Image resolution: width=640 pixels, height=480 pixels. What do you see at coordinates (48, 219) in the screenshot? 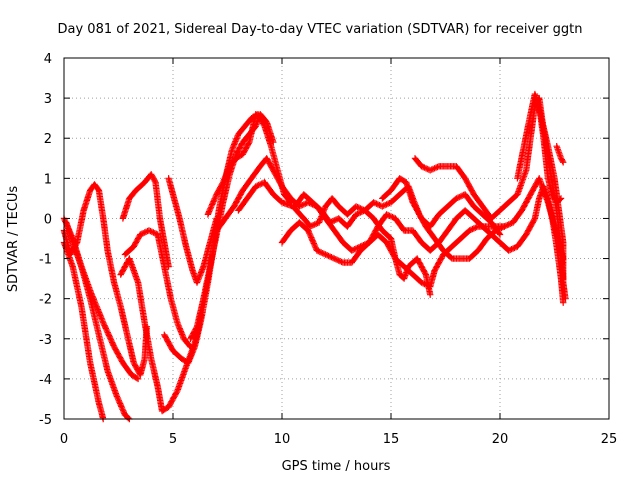
I see `y-tick-label: 0` at bounding box center [48, 219].